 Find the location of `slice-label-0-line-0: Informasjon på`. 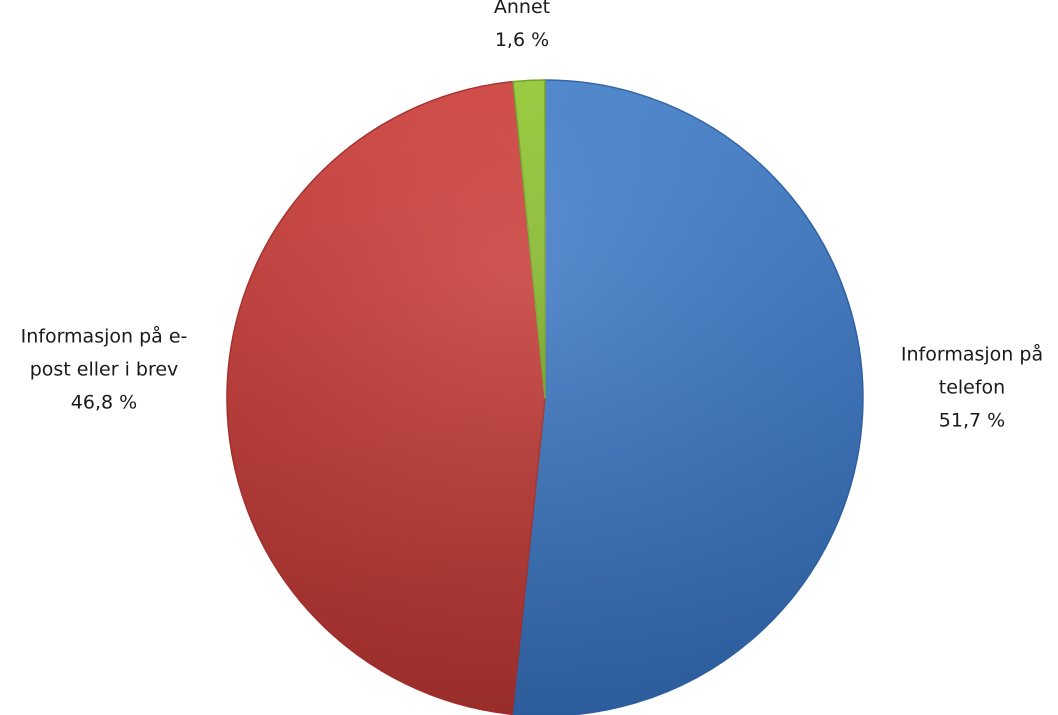

slice-label-0-line-0: Informasjon på is located at coordinates (972, 354).